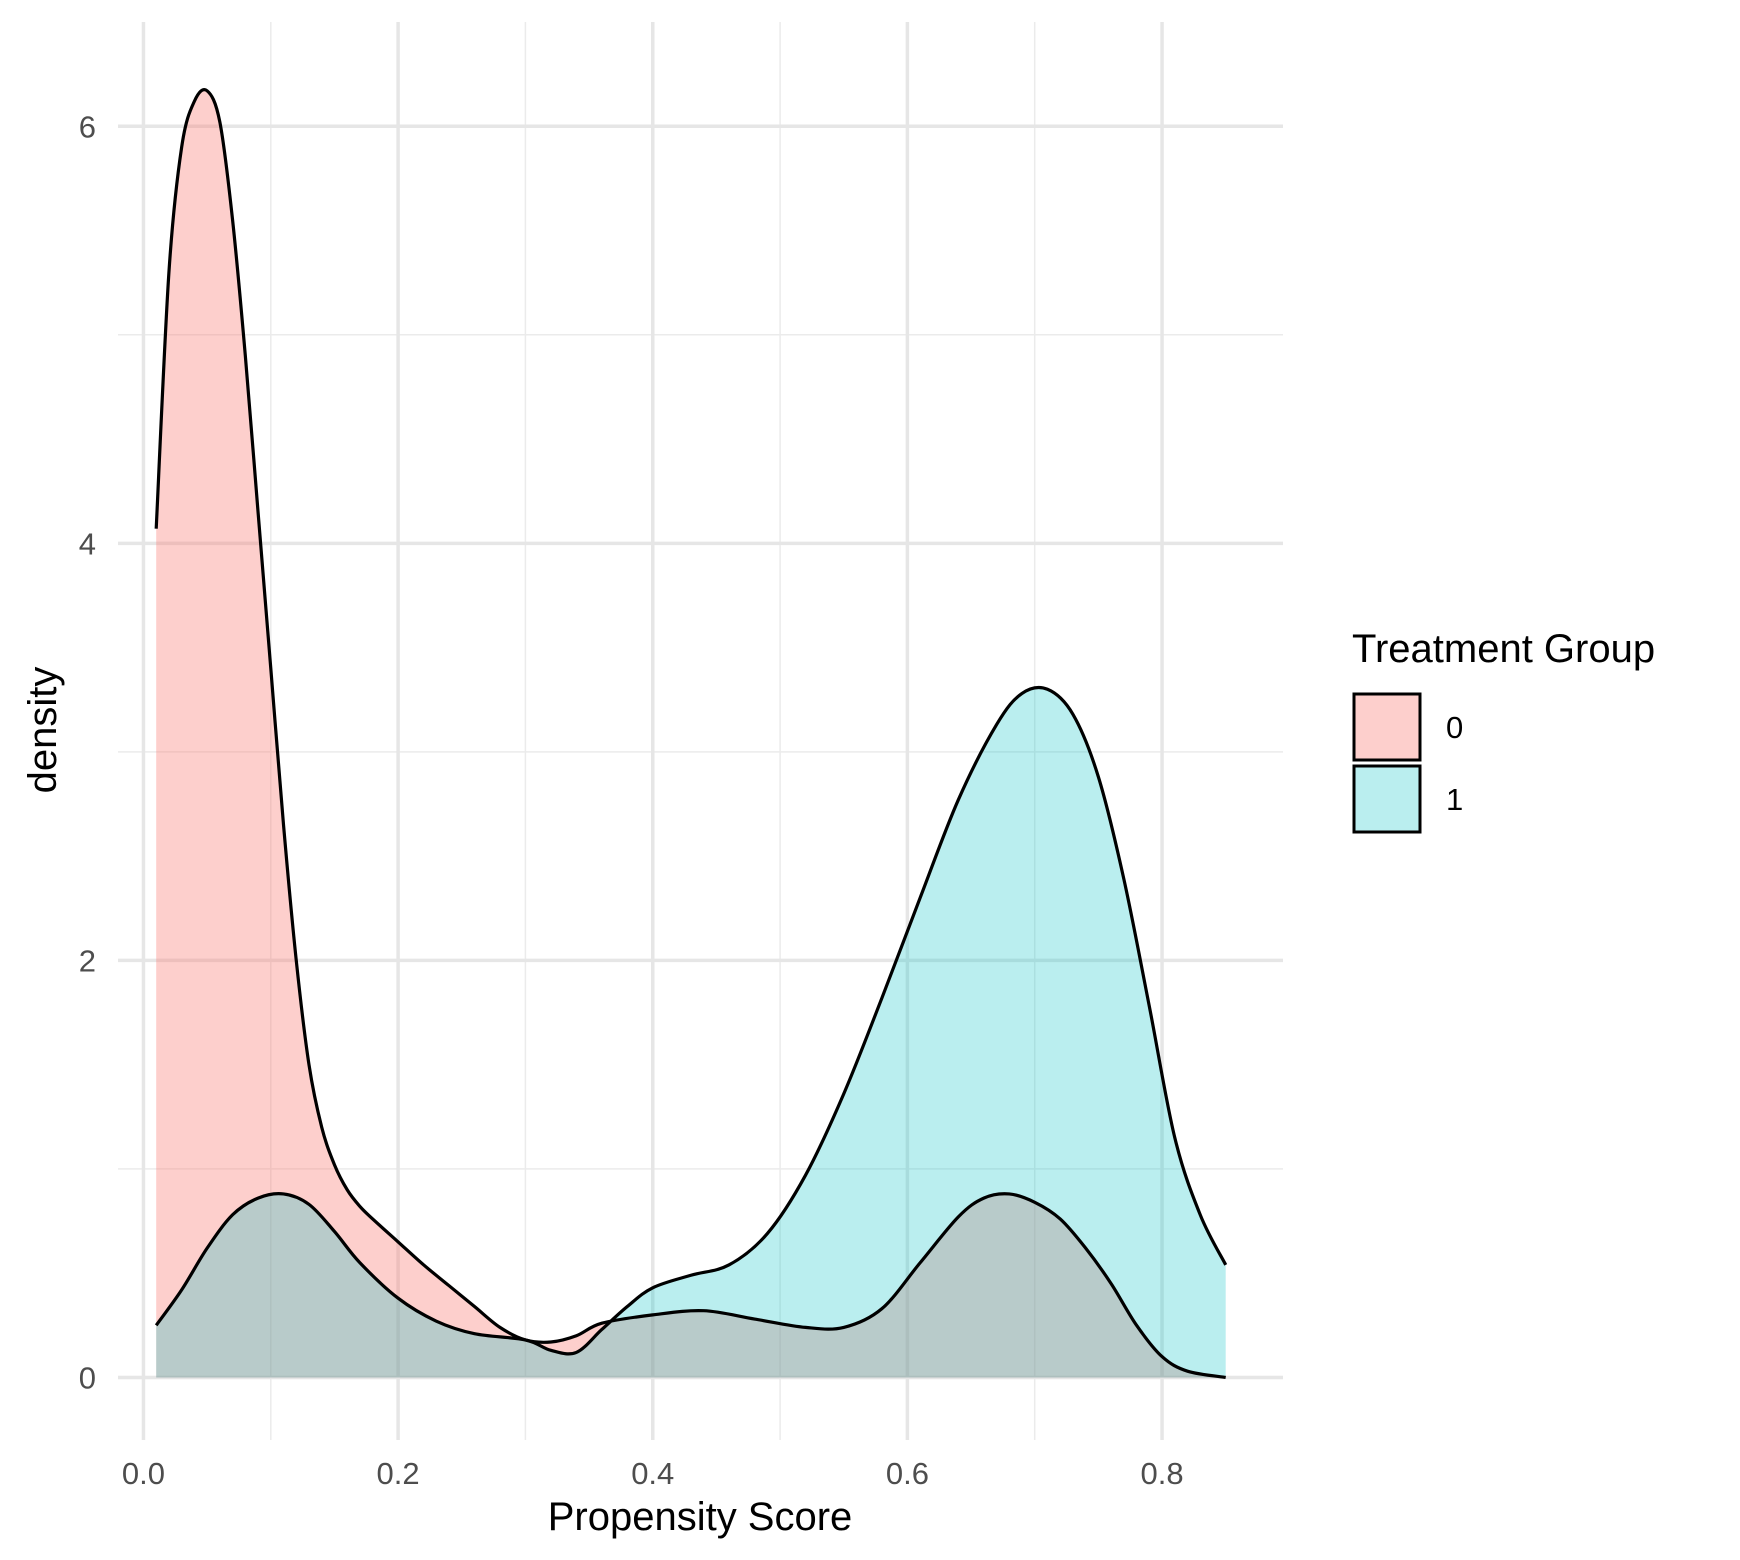 This screenshot has width=1740, height=1560. I want to click on legend-title: Treatment Group, so click(1503, 649).